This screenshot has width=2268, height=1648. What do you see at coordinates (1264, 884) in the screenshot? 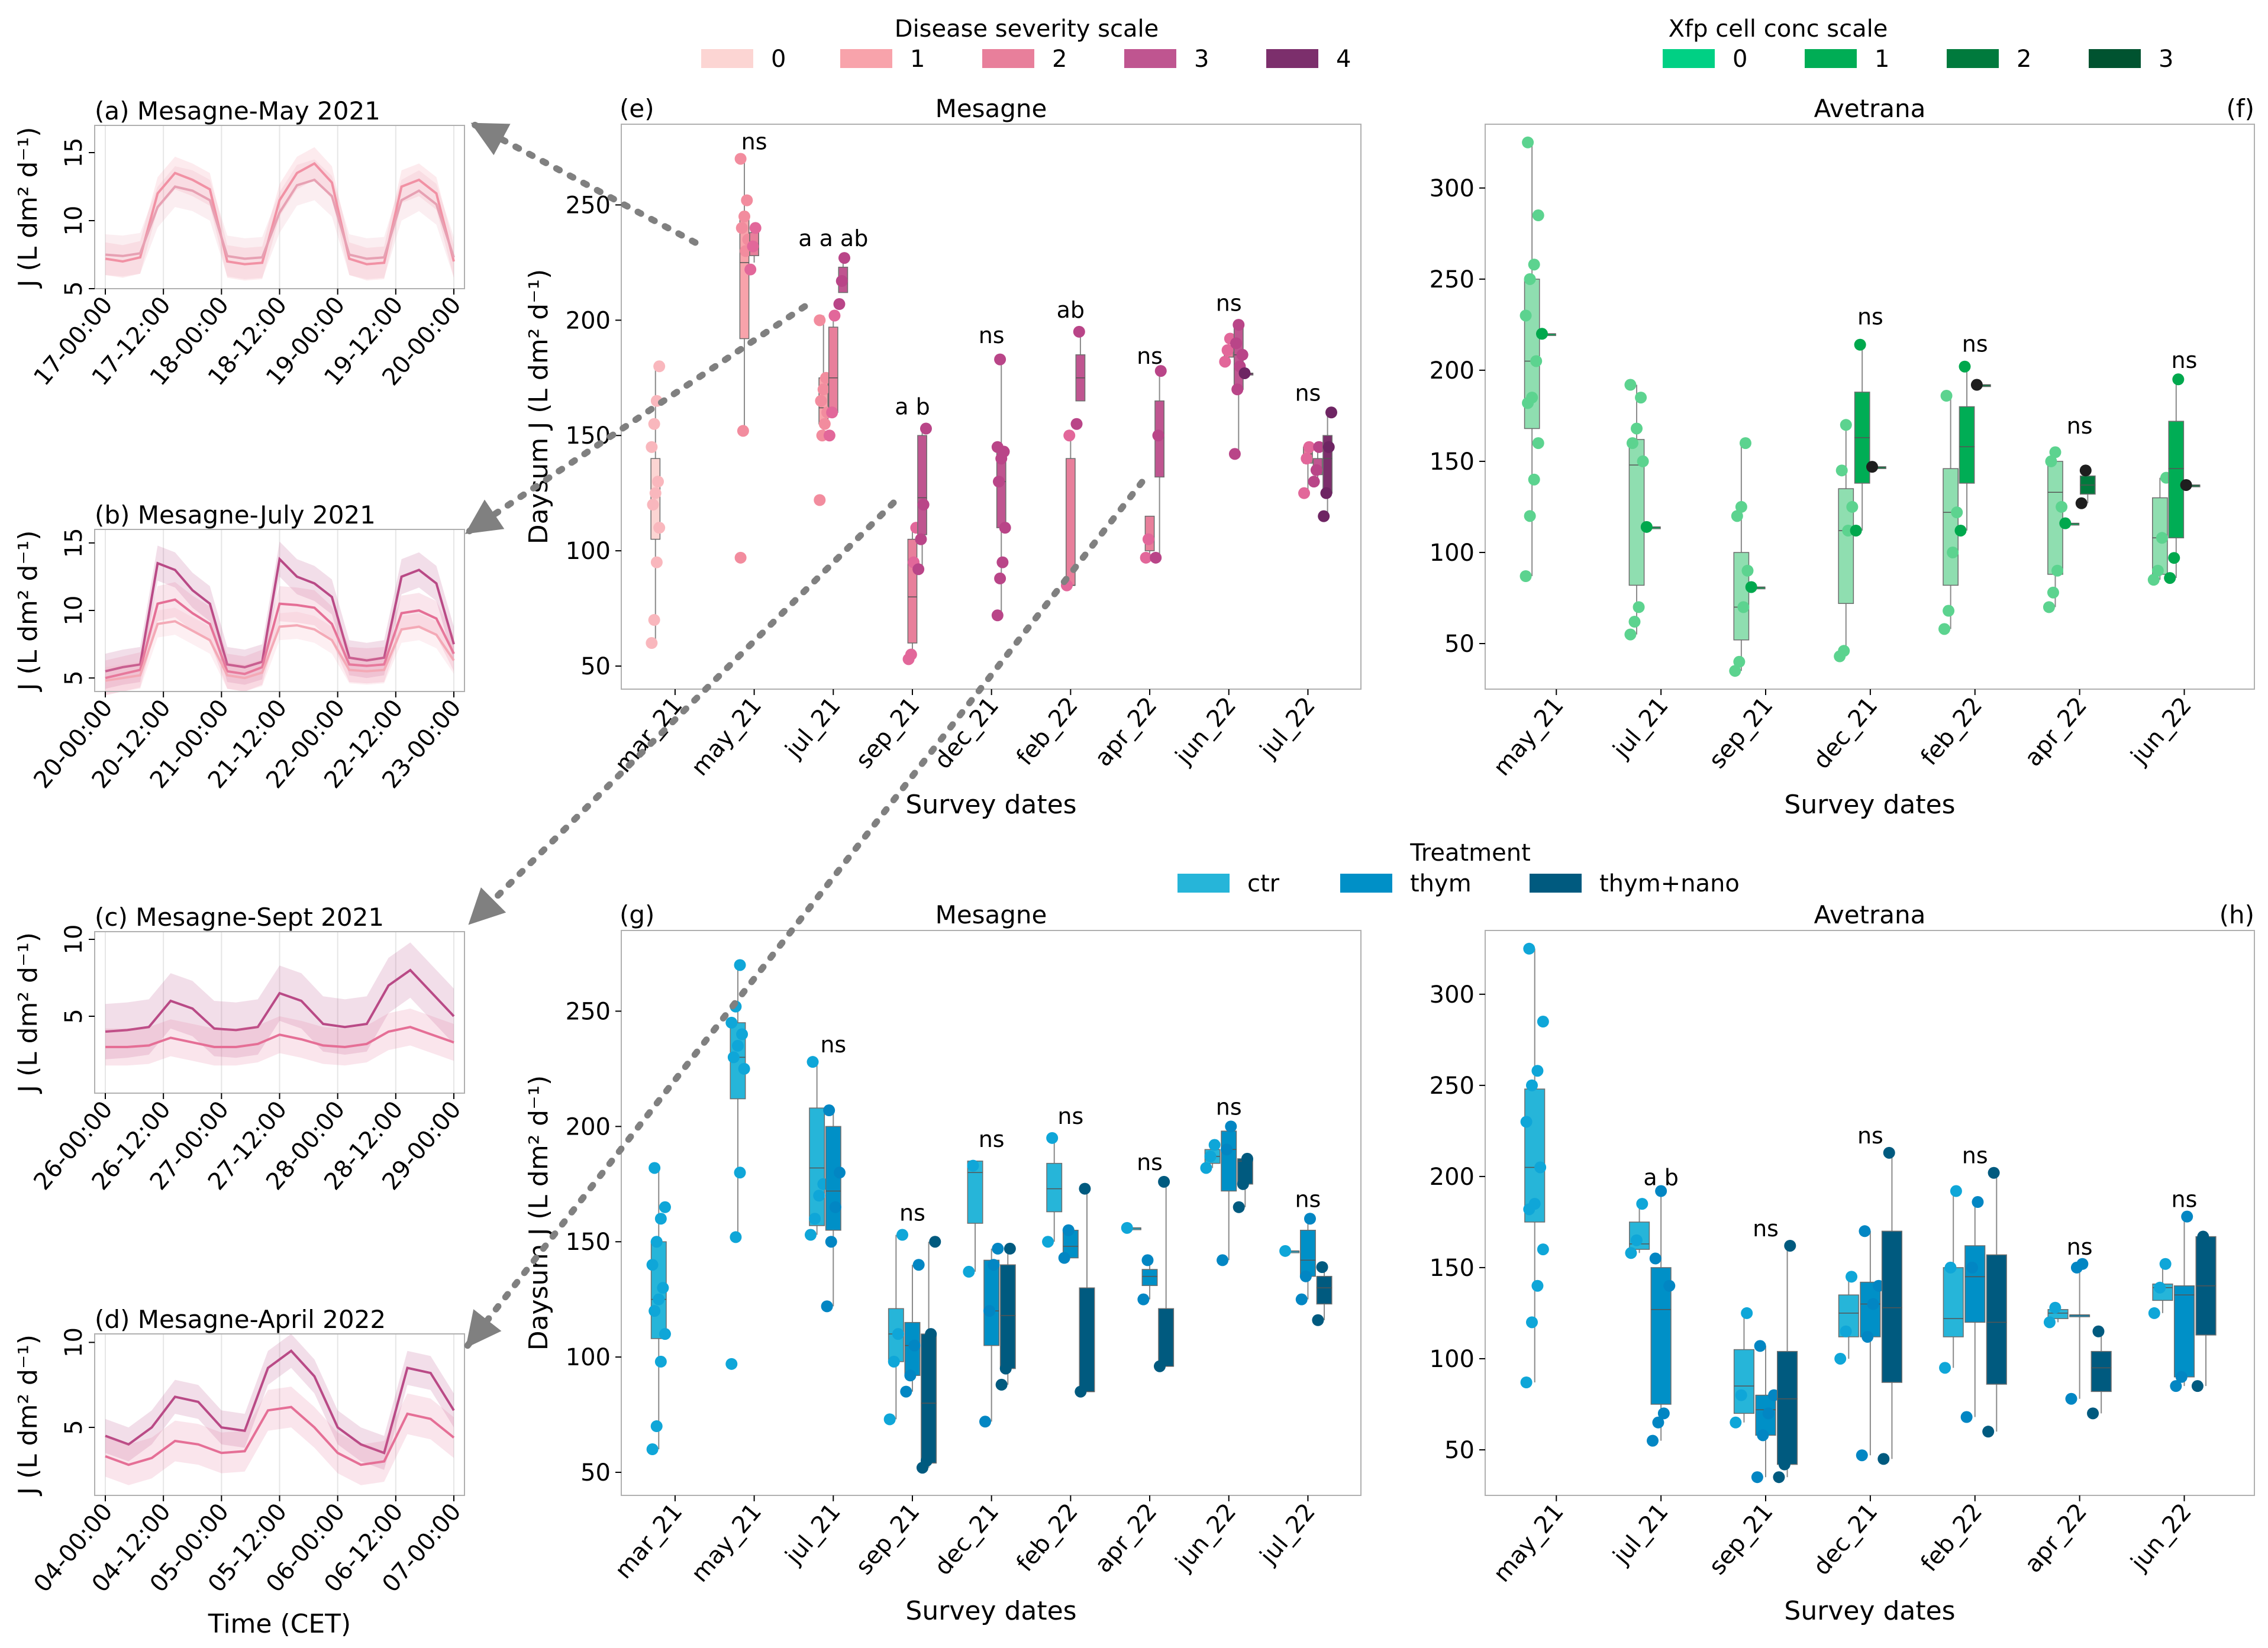
I see `treatment-legend-label: ctr` at bounding box center [1264, 884].